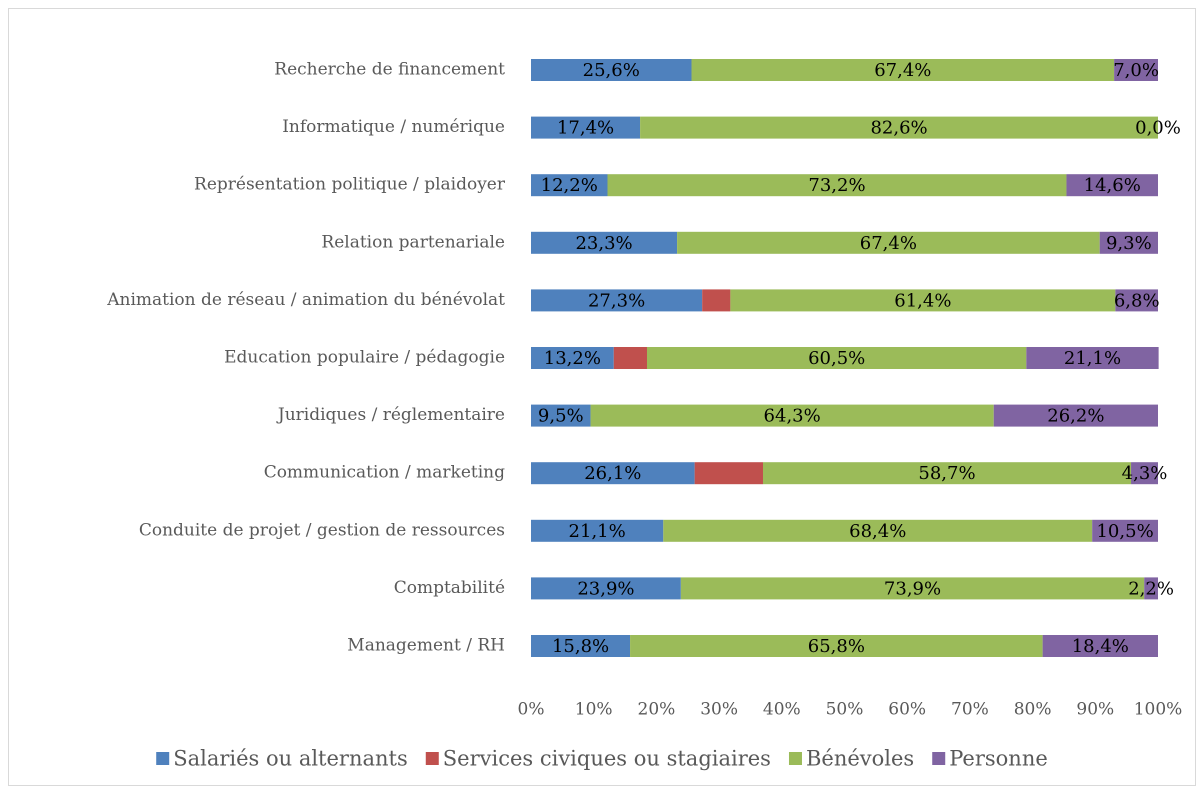  I want to click on data-label: 0,0%, so click(1158, 128).